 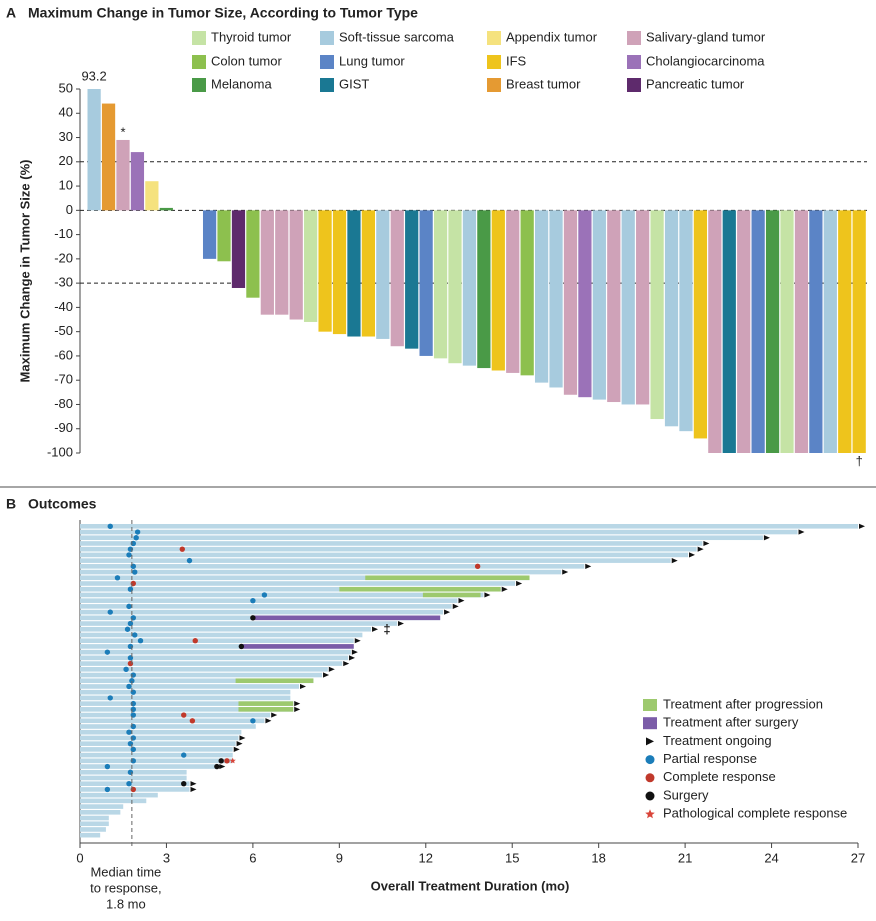 What do you see at coordinates (11, 13) in the screenshot?
I see `panel-letter: A` at bounding box center [11, 13].